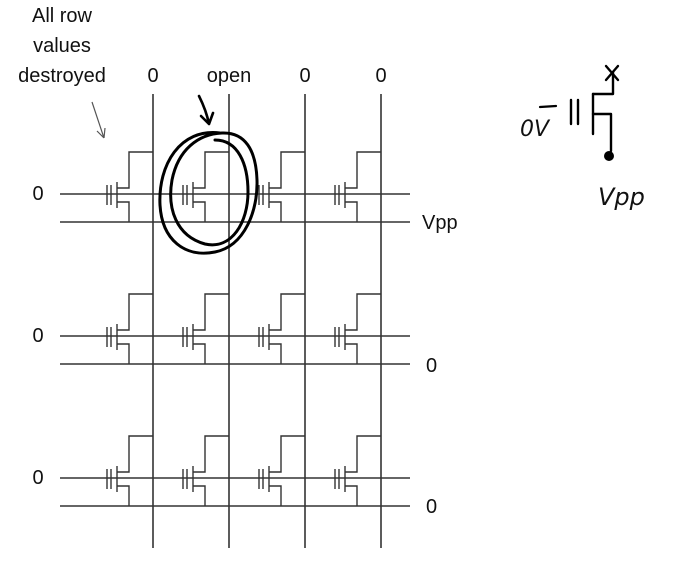  I want to click on pen-circle, so click(208, 193).